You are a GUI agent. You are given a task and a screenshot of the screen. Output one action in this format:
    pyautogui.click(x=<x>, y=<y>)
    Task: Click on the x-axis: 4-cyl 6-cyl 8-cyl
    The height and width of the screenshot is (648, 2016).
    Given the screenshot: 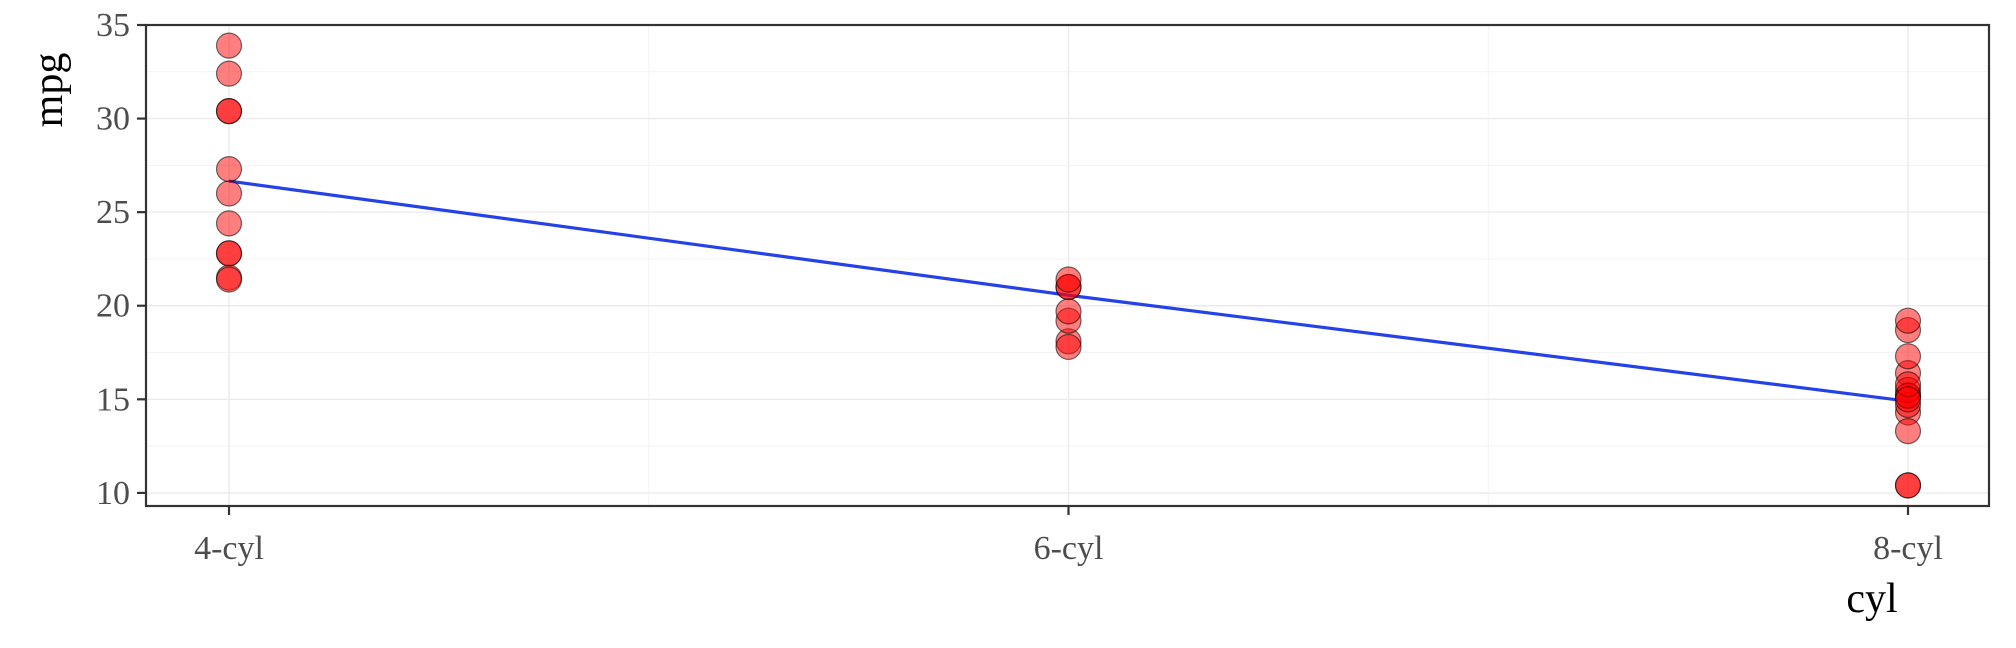 What is the action you would take?
    pyautogui.click(x=1068, y=536)
    